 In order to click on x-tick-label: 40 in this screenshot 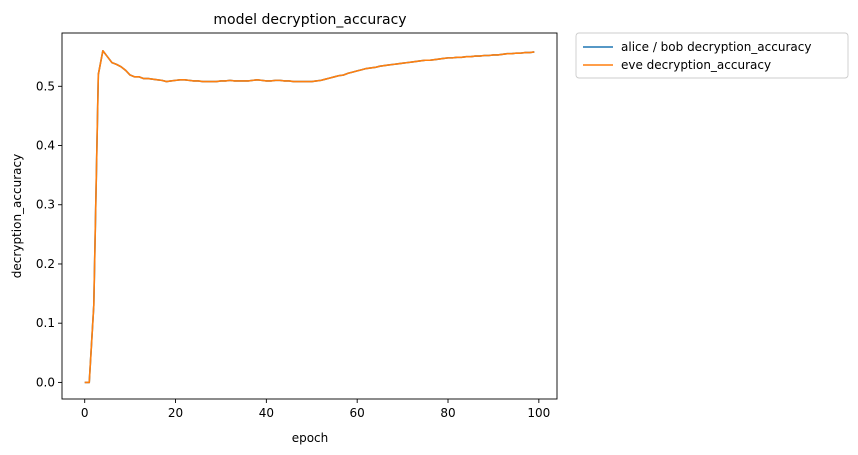, I will do `click(266, 413)`.